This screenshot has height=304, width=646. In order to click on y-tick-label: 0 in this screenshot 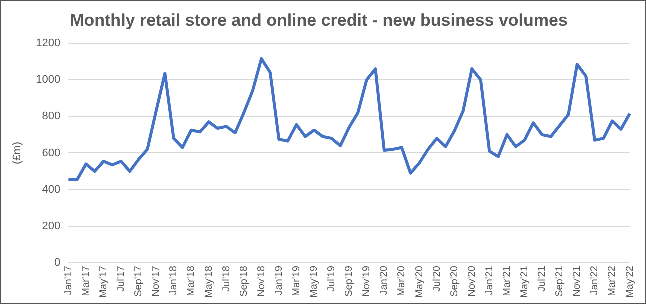, I will do `click(57, 263)`.